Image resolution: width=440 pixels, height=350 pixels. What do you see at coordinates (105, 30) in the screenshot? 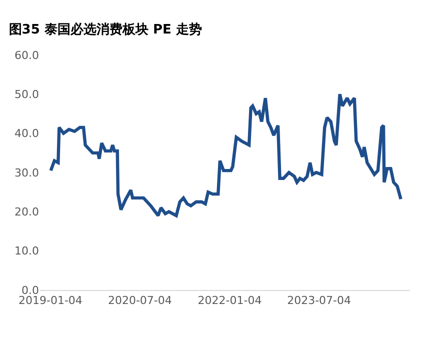
I see `chart-title: 图35 泰国必选消费板块 PE 走势` at bounding box center [105, 30].